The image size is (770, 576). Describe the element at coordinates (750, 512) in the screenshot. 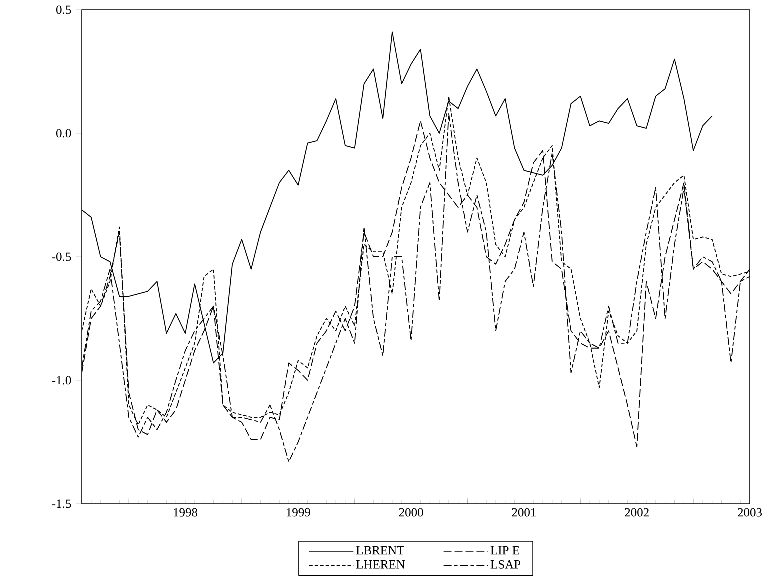

I see `x-tick-label: 2003` at that location.